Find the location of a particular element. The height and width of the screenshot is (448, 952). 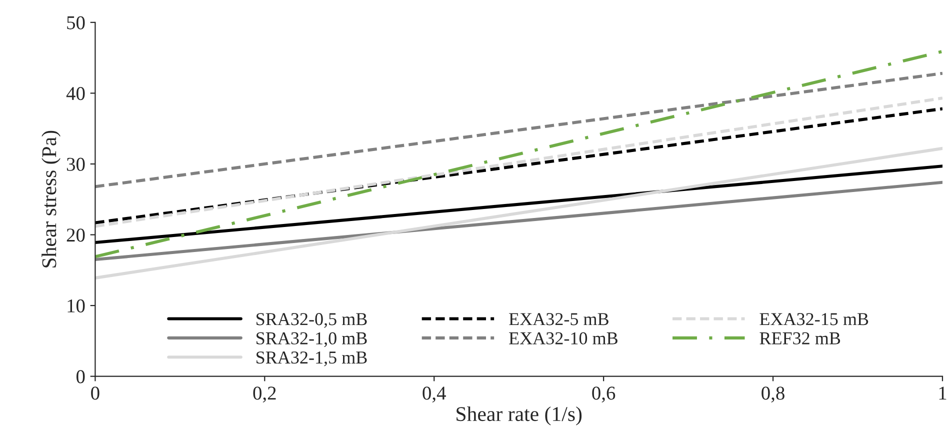

x-tick-label: 0,2 is located at coordinates (264, 394).